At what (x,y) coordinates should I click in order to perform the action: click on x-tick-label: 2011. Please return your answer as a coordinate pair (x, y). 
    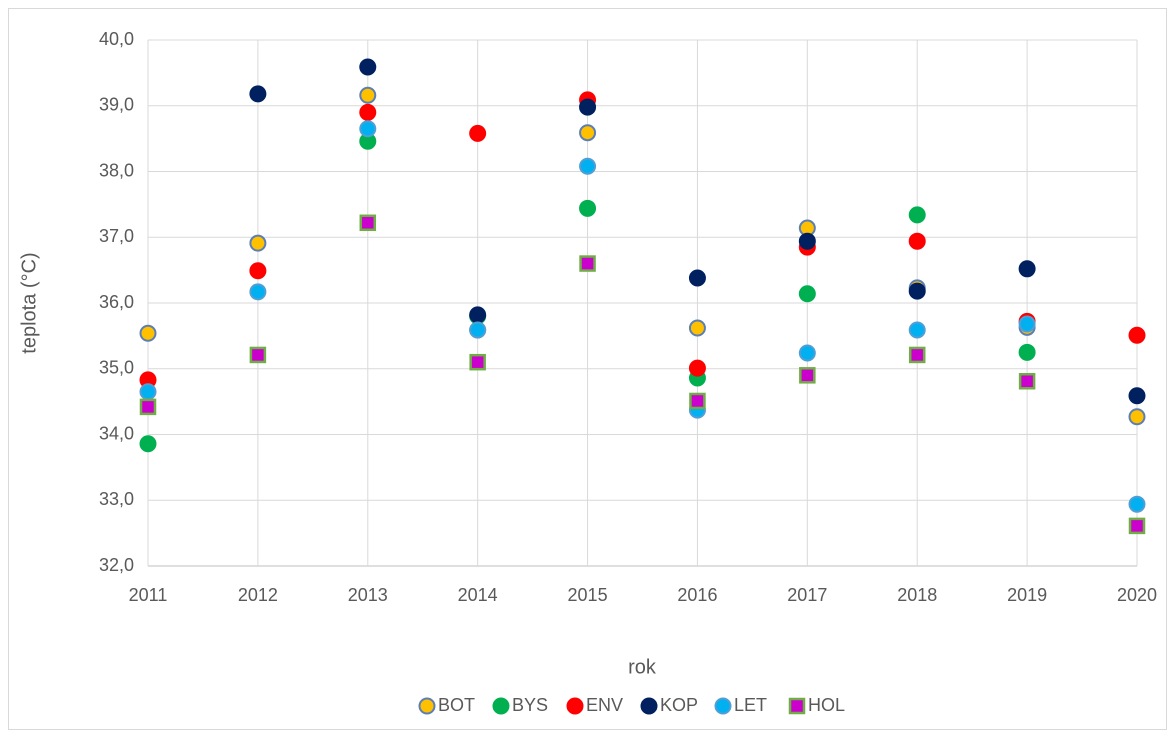
    Looking at the image, I should click on (148, 595).